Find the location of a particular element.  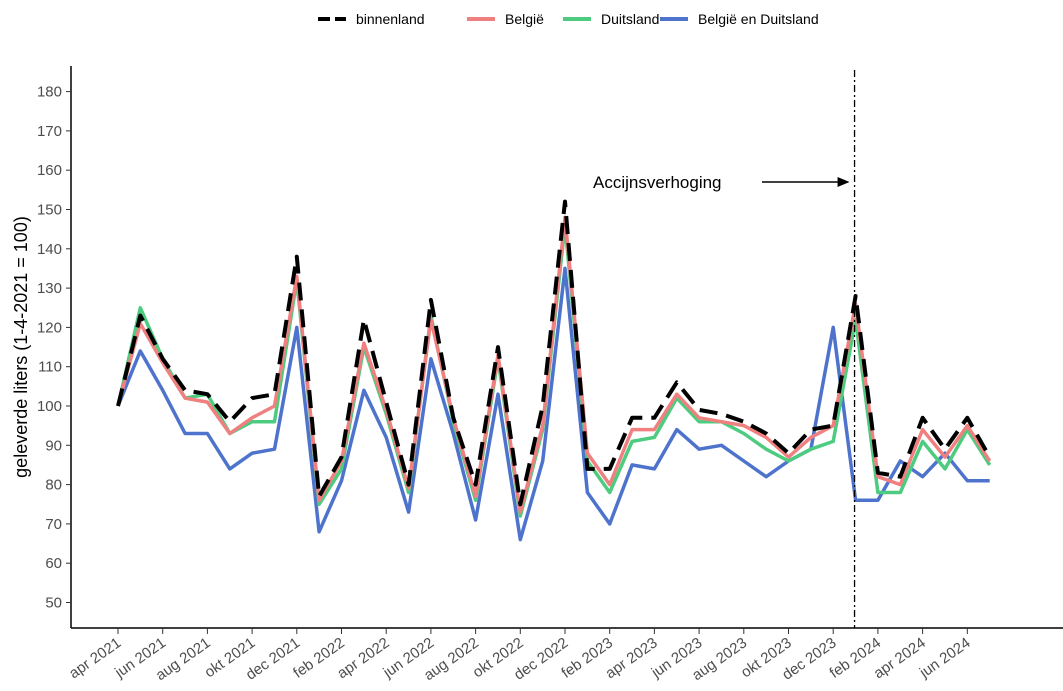

x-tick-label: jun 2024 is located at coordinates (945, 658).